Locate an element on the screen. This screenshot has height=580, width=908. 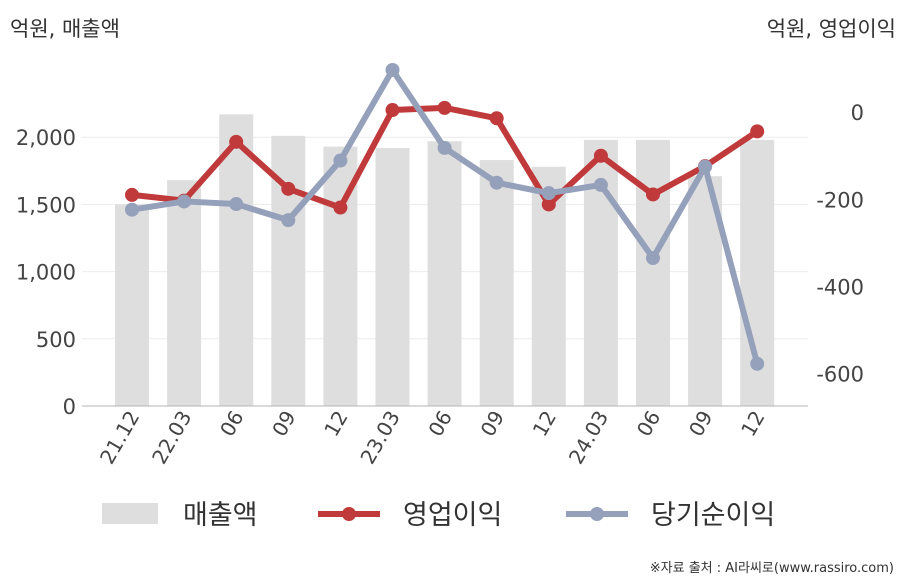
x-axis-ticks: 21.12 22.03 06 09 12 23.03 06 09 12 24.03 06 09 12 is located at coordinates (432, 438).